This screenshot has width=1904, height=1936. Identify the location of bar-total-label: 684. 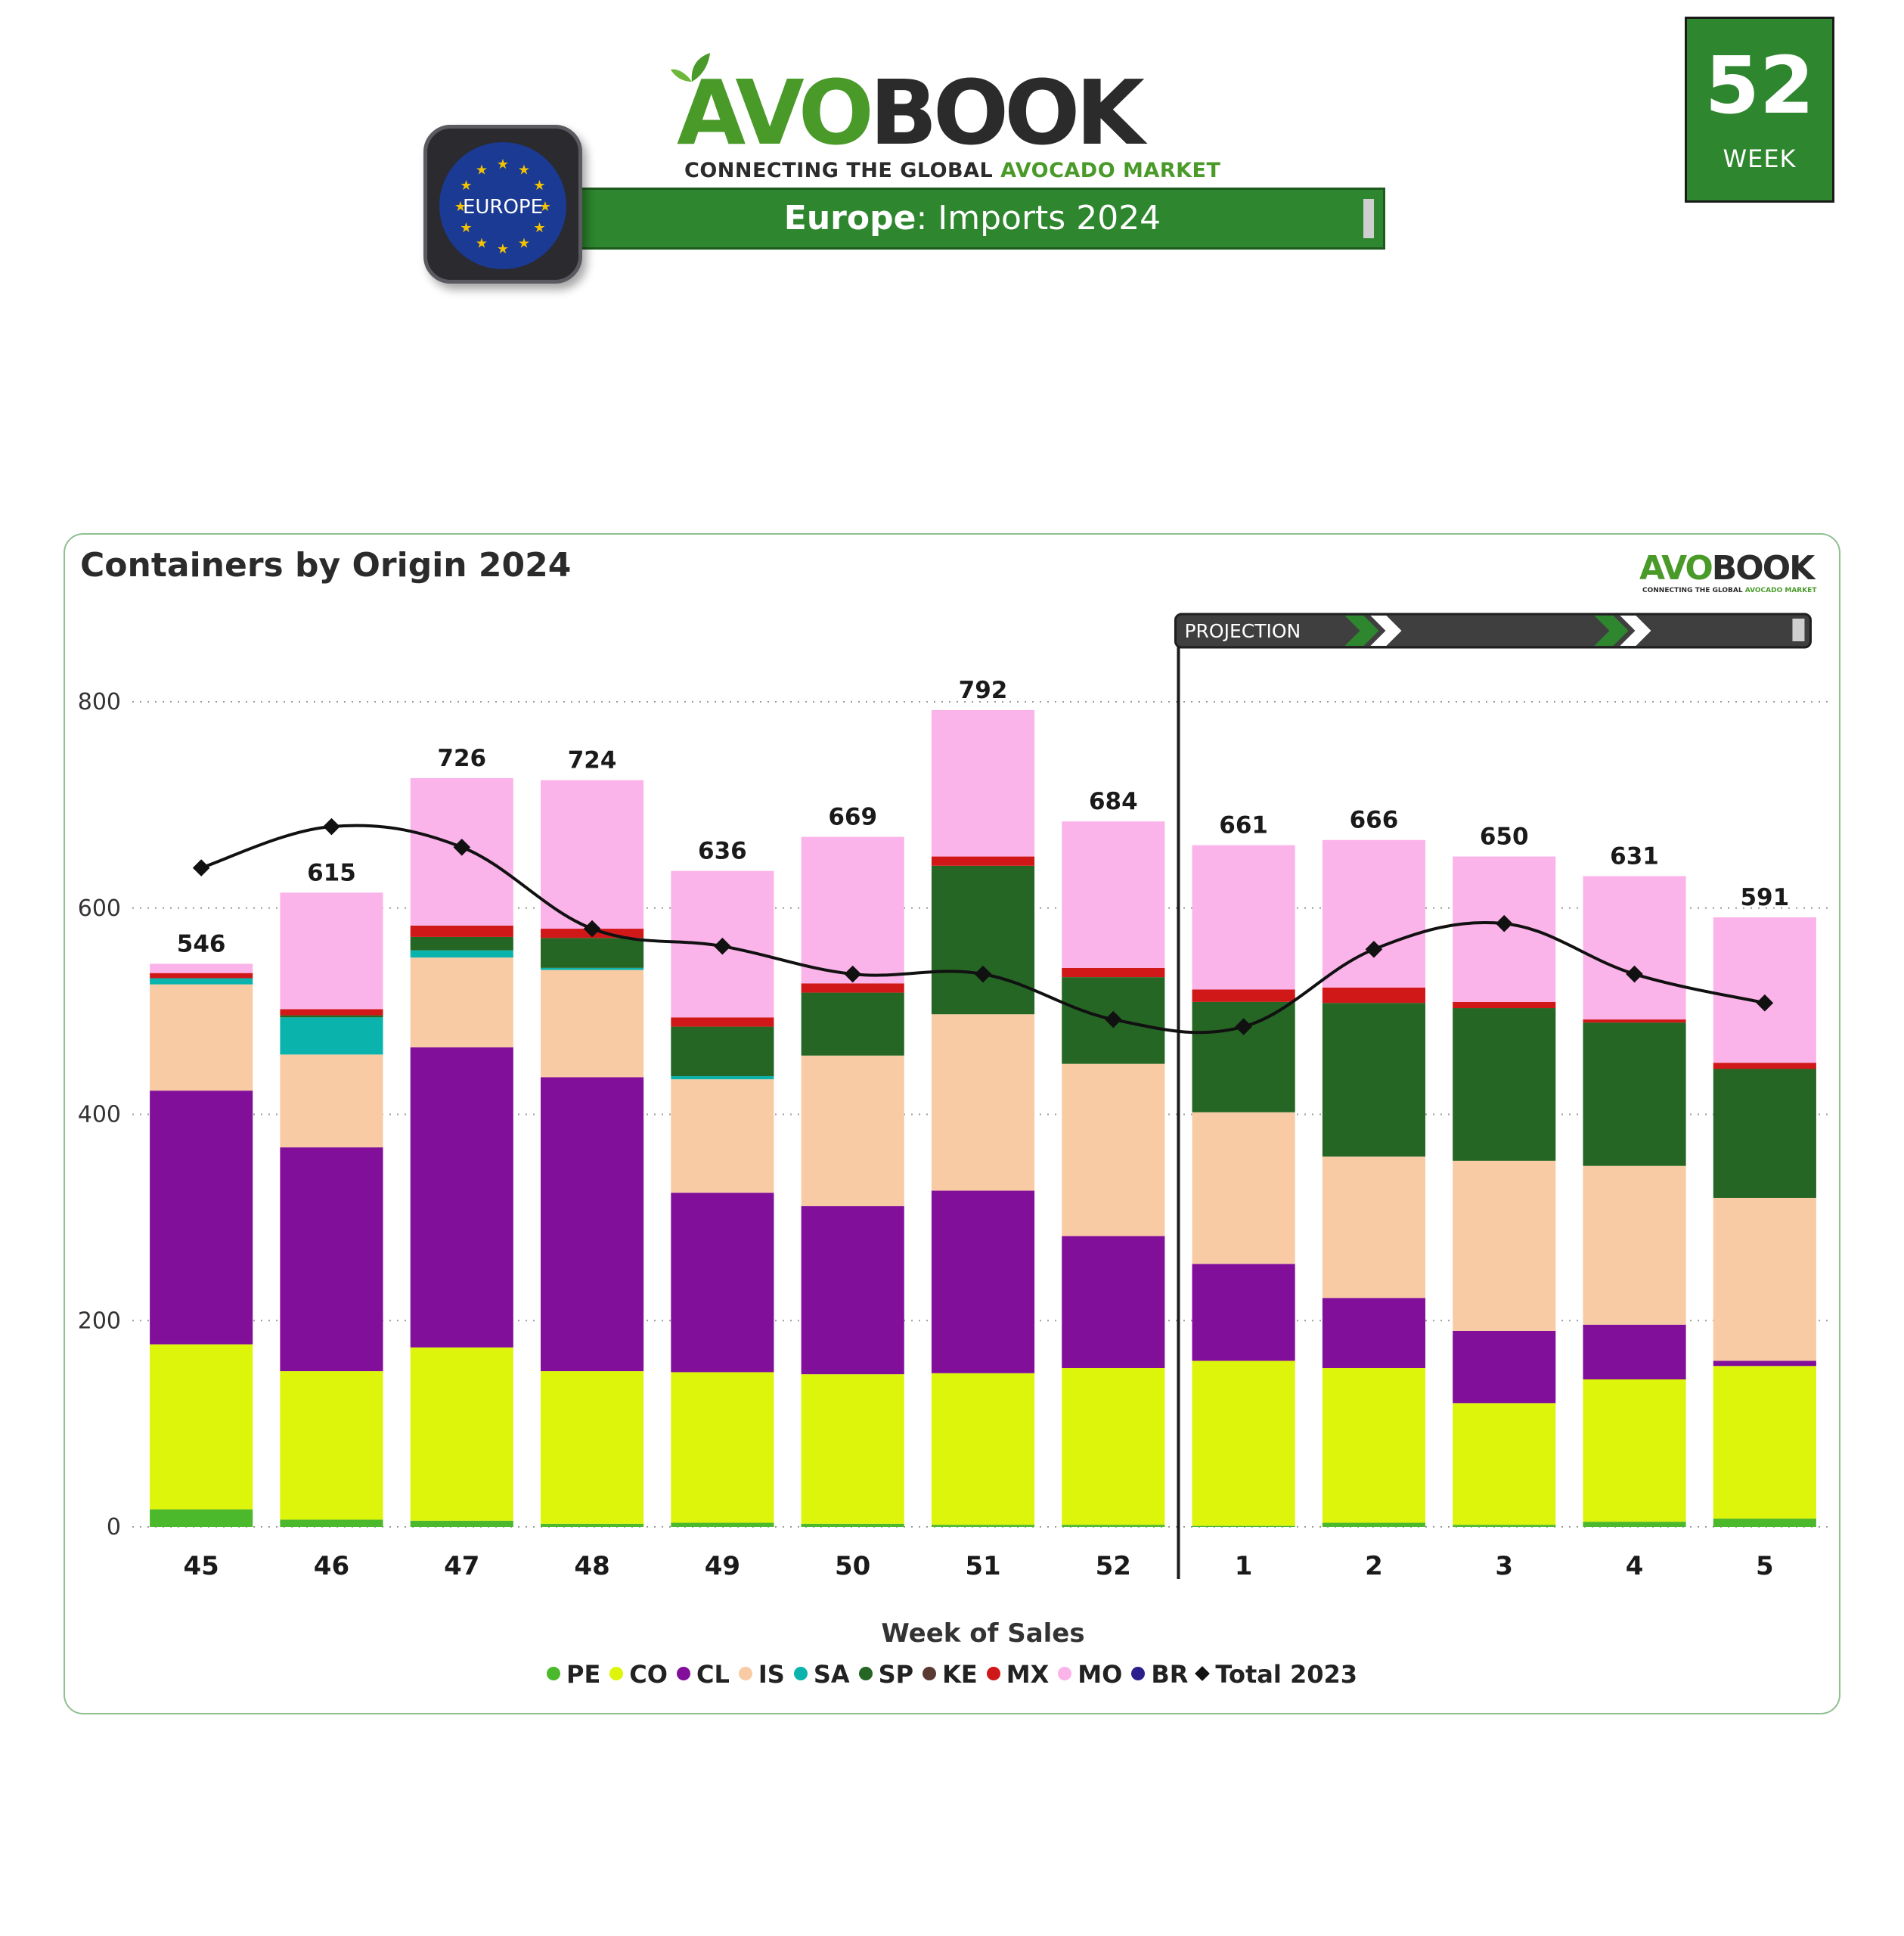
(1113, 801).